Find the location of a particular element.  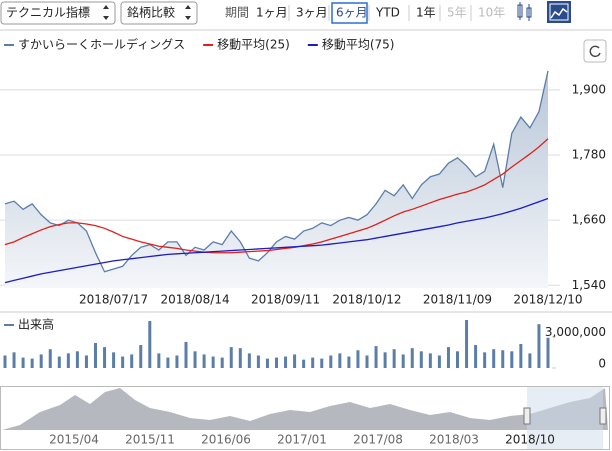

volume-tick-label: 0 is located at coordinates (602, 364).